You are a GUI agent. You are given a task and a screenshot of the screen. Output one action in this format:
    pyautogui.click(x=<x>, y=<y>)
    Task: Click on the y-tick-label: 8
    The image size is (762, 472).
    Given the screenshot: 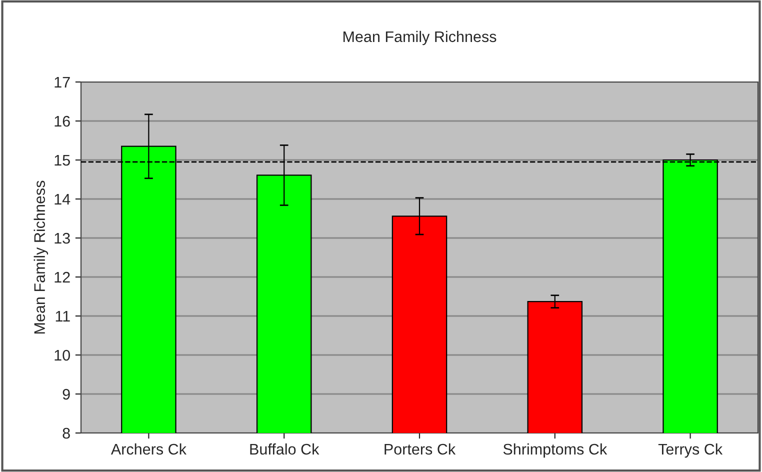 What is the action you would take?
    pyautogui.click(x=66, y=433)
    